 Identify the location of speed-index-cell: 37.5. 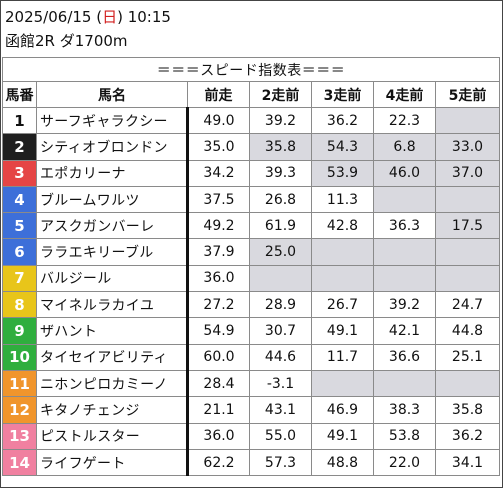
(218, 199).